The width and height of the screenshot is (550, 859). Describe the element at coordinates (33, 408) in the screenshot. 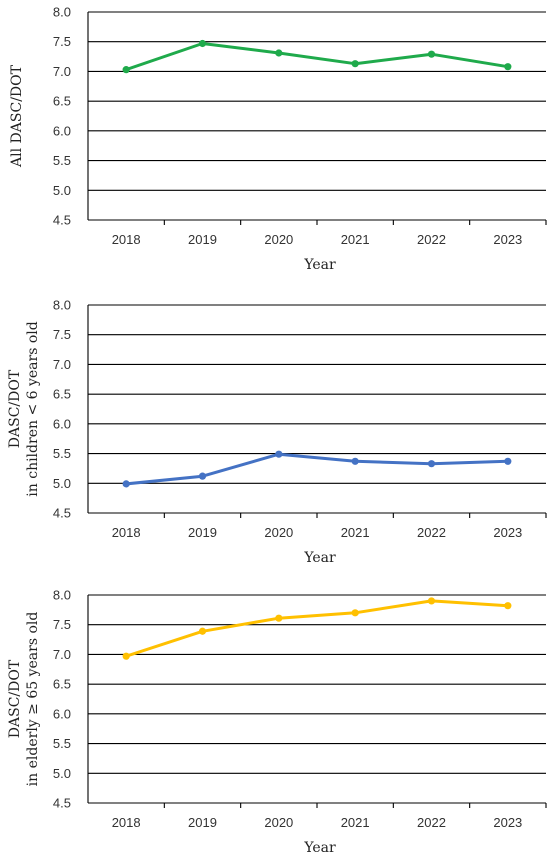

I see `y-axis-title: in children < 6 years old` at that location.